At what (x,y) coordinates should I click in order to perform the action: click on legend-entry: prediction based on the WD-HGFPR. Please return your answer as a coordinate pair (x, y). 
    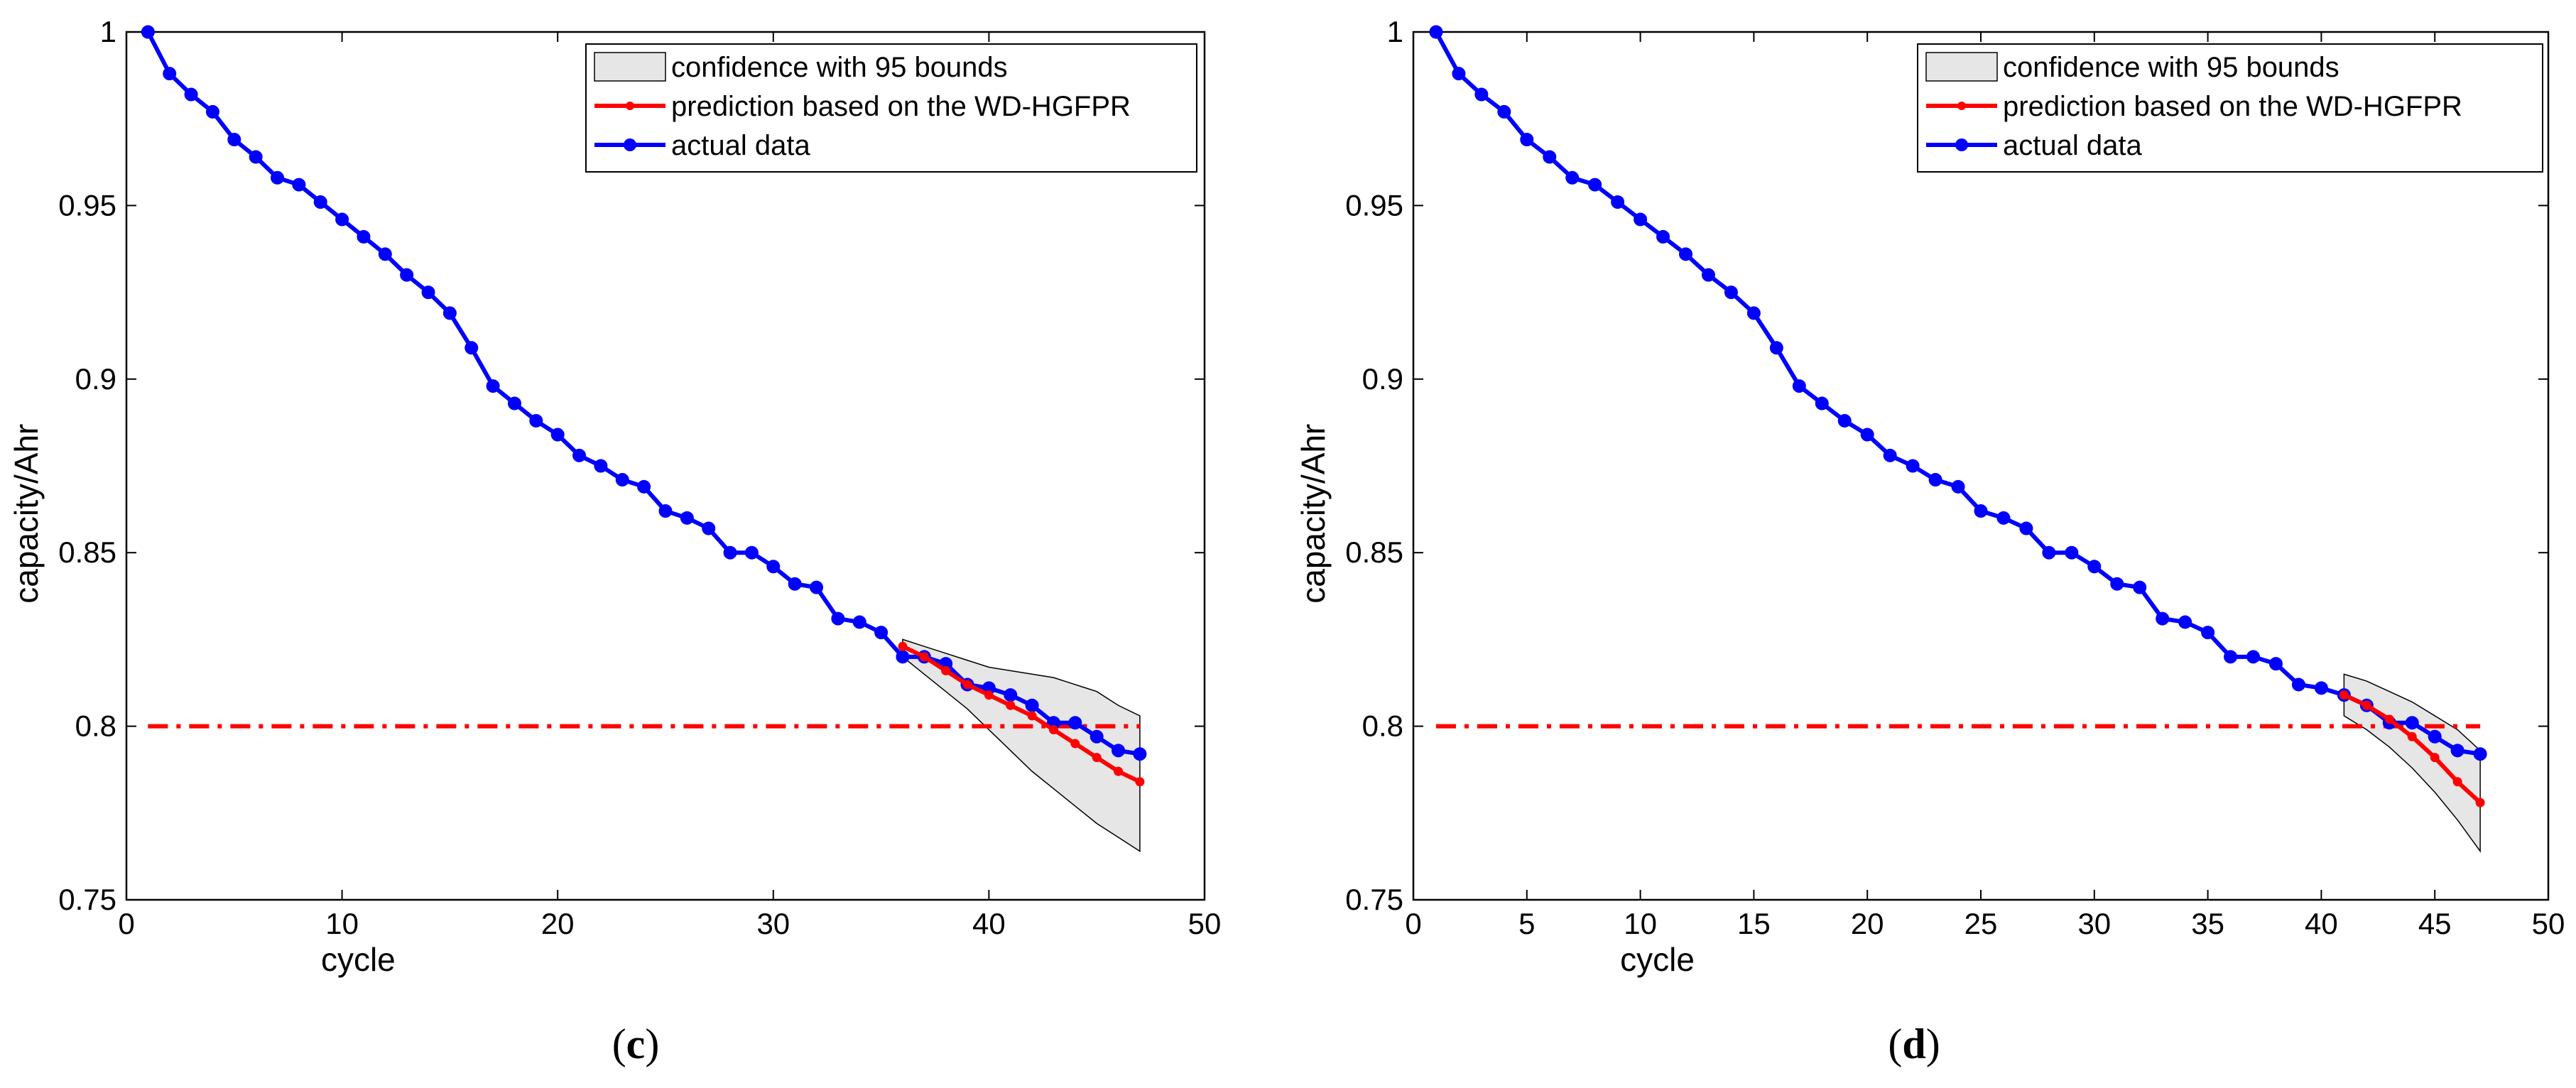
    Looking at the image, I should click on (2233, 106).